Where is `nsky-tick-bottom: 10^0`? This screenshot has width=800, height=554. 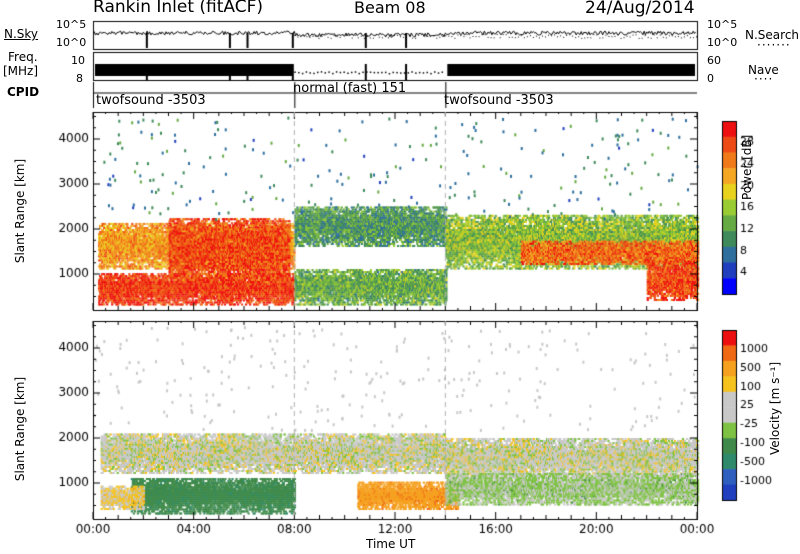
nsky-tick-bottom: 10^0 is located at coordinates (71, 42).